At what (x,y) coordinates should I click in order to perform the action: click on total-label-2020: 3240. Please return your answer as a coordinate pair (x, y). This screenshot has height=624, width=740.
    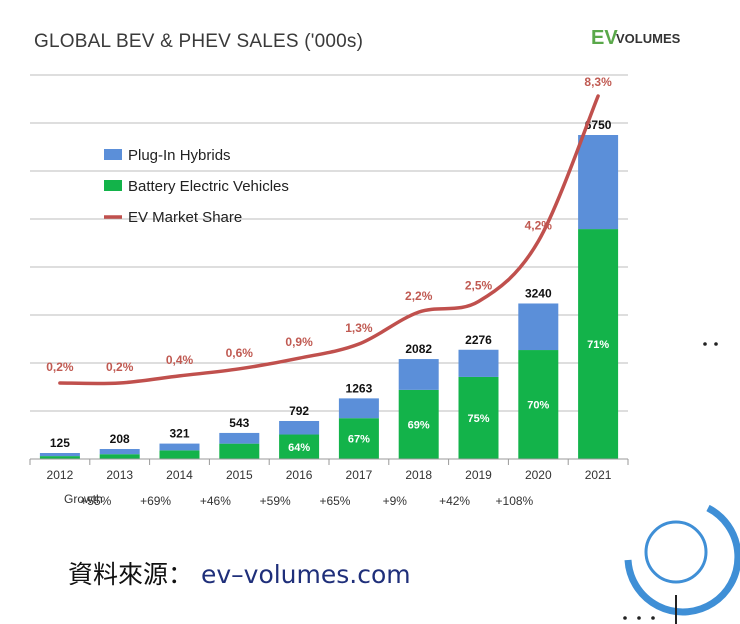
    Looking at the image, I should click on (538, 293).